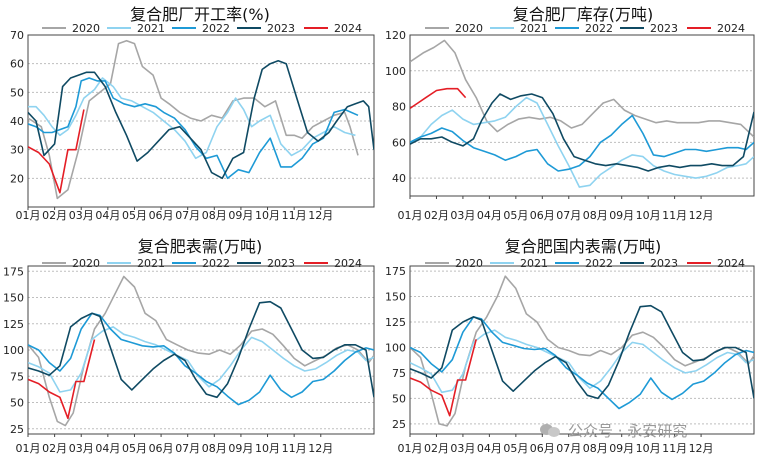 The width and height of the screenshot is (759, 461). I want to click on y-tick-label: 120, so click(395, 35).